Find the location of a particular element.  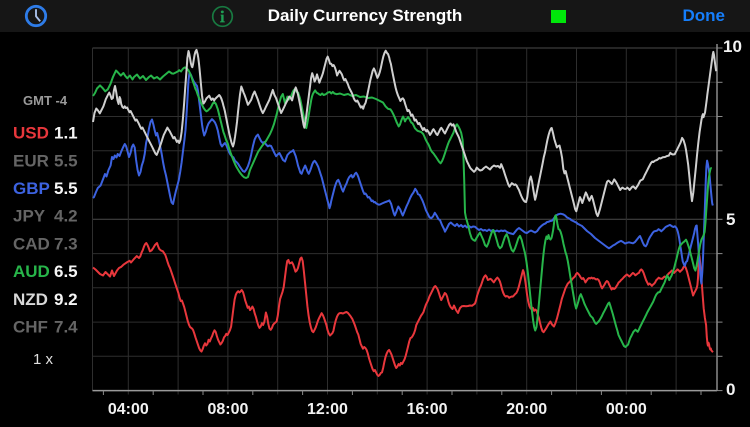

svg-text: 20:00 is located at coordinates (526, 409).